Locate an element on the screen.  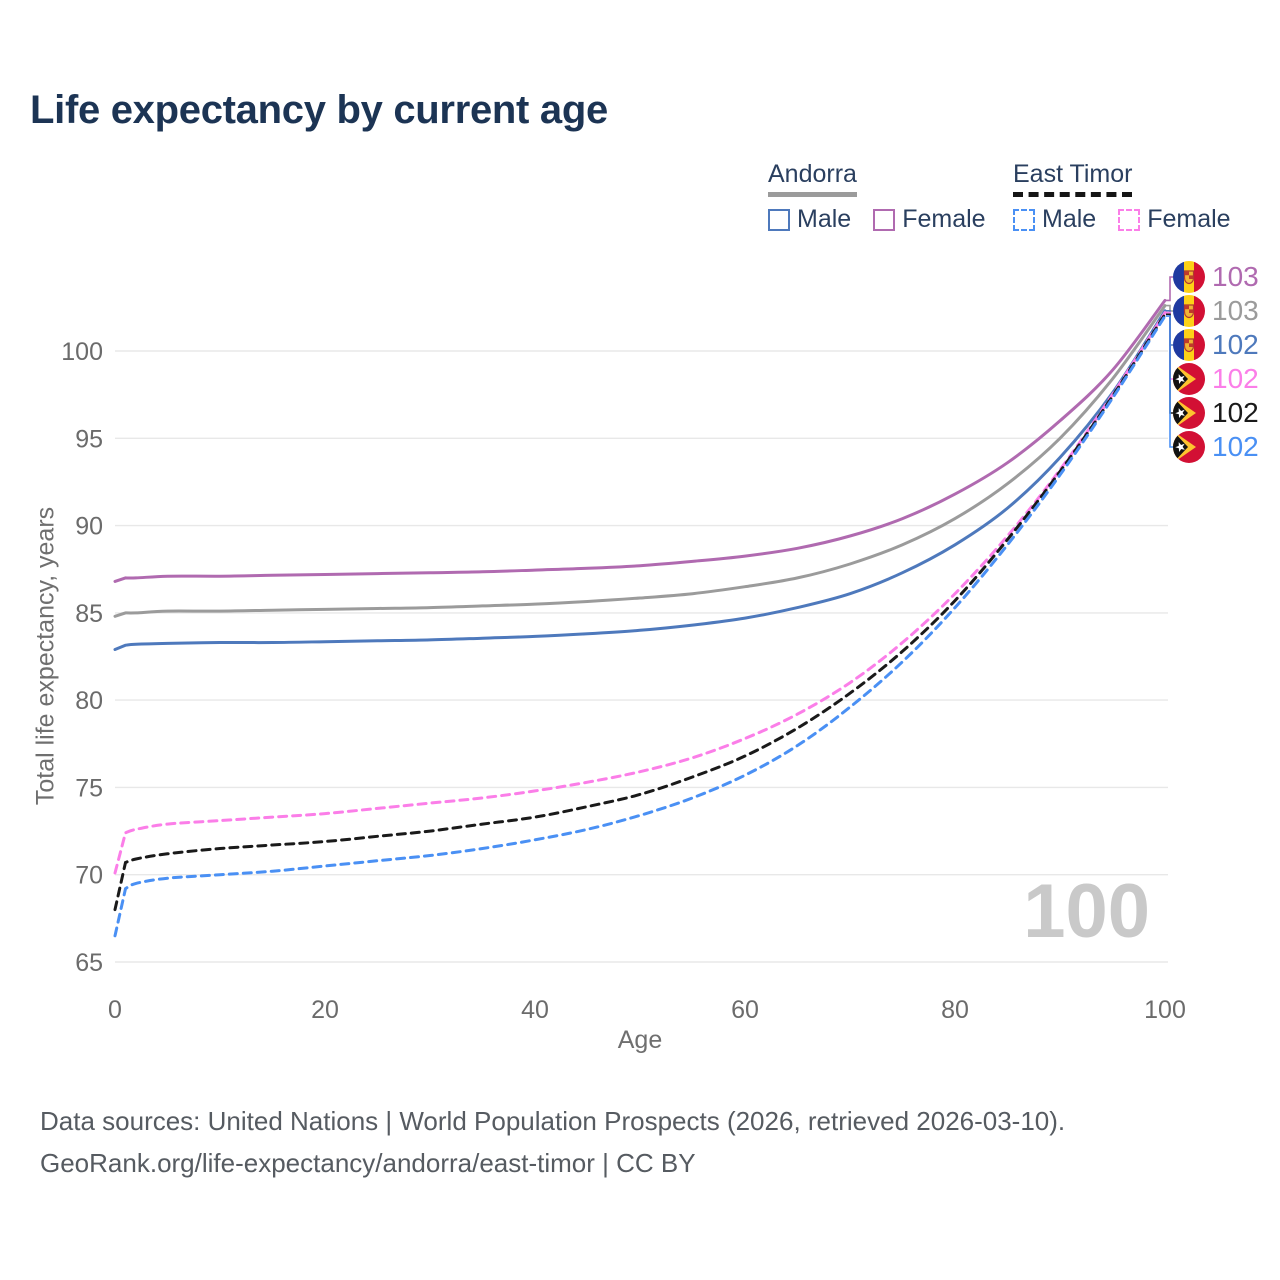
legend-label-andorra-male: Male is located at coordinates (824, 219).